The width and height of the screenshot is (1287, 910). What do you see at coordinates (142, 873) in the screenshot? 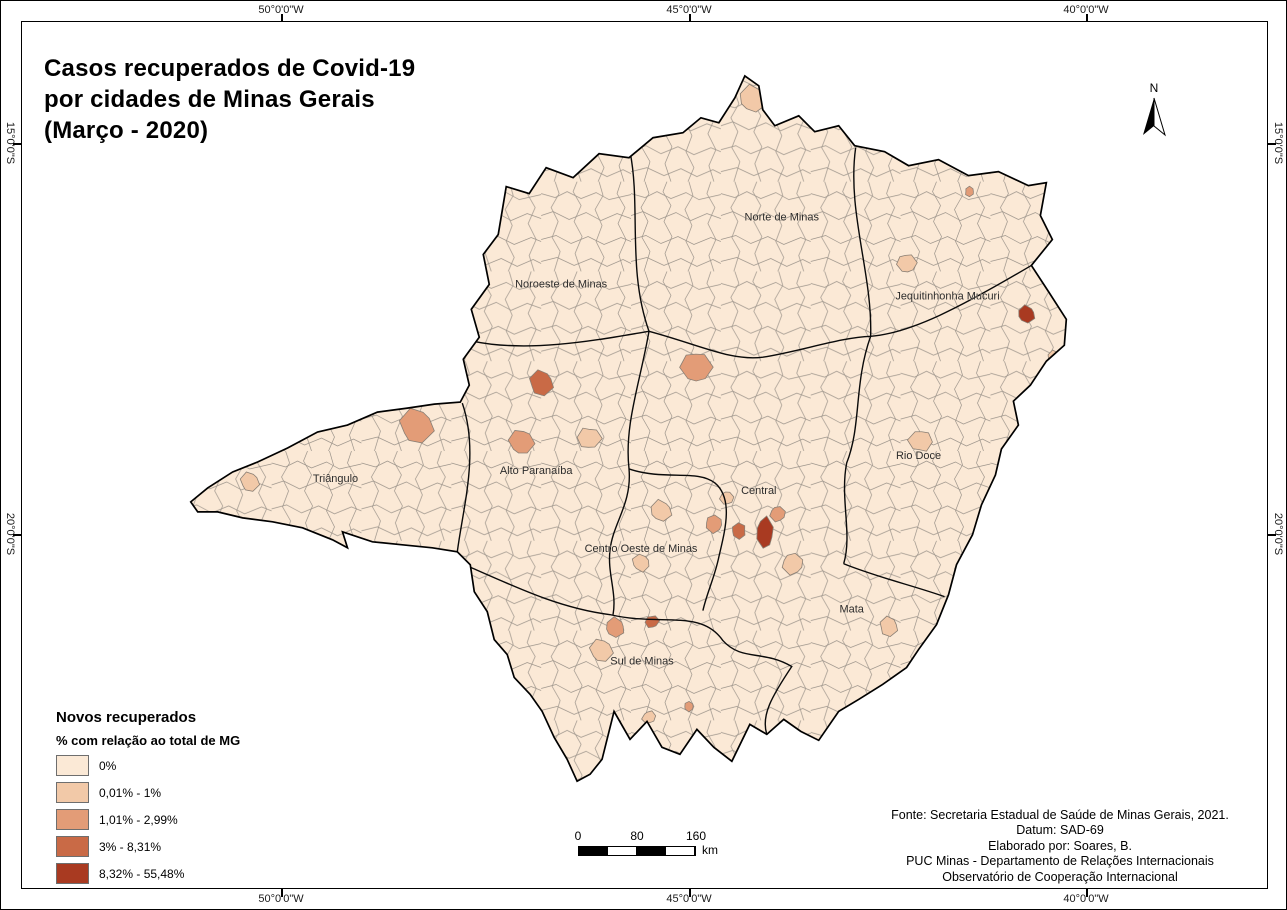
I see `legend-class-label: 8,32% - 55,48%` at bounding box center [142, 873].